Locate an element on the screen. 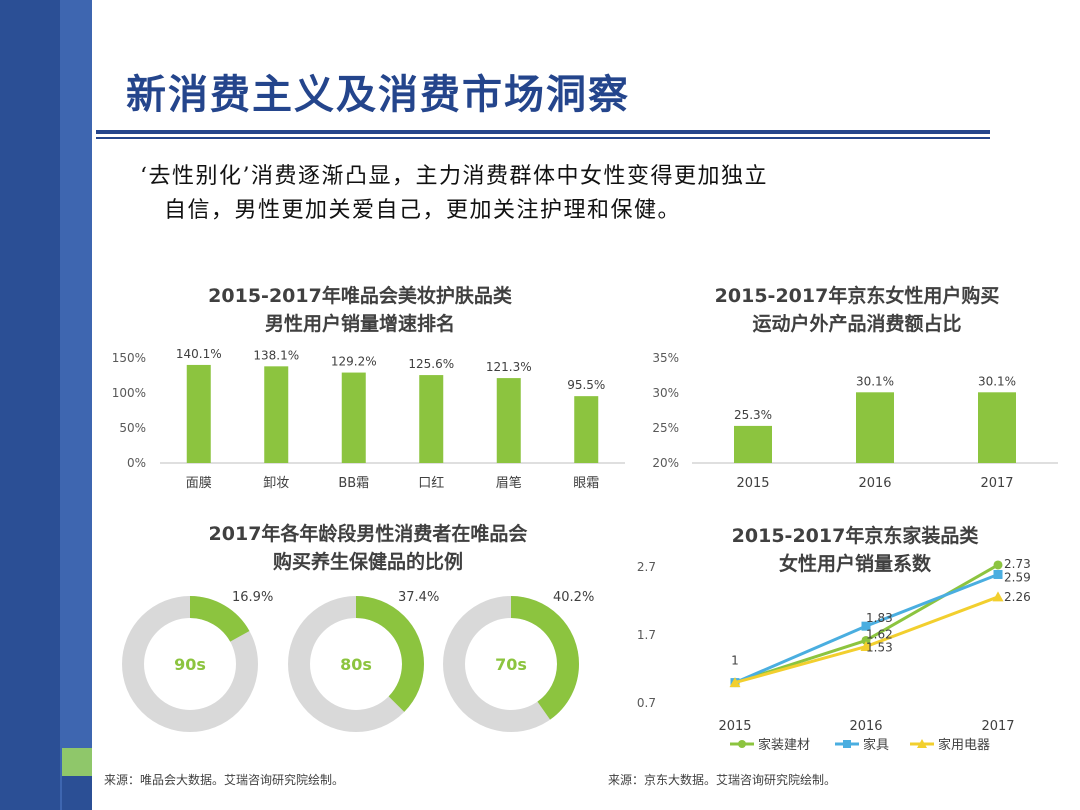 The height and width of the screenshot is (810, 1080). chart1-value-label: 129.2% is located at coordinates (354, 362).